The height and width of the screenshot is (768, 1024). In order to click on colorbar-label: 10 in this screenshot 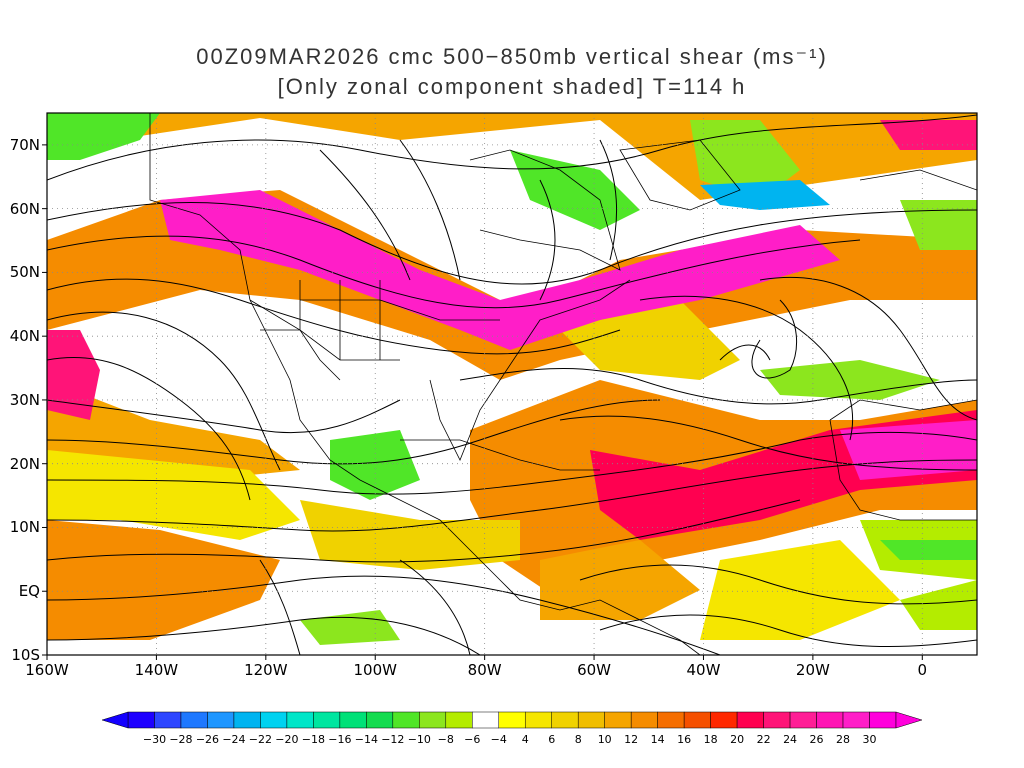, I will do `click(604, 739)`.